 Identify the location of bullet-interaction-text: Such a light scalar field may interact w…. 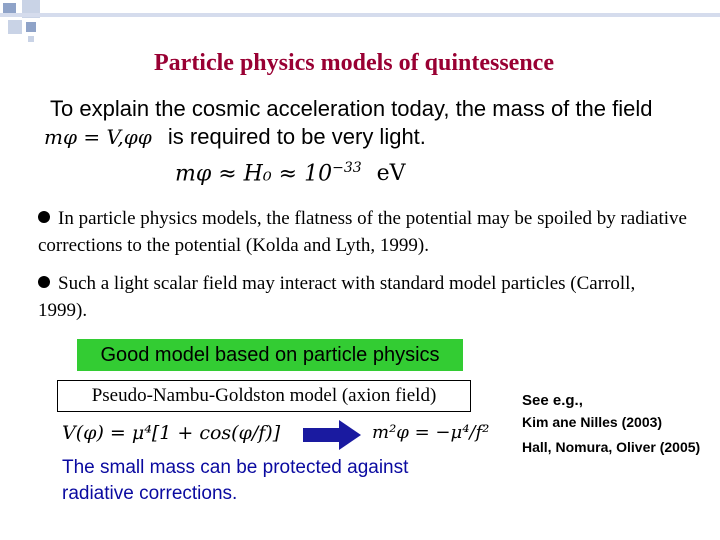
(337, 297).